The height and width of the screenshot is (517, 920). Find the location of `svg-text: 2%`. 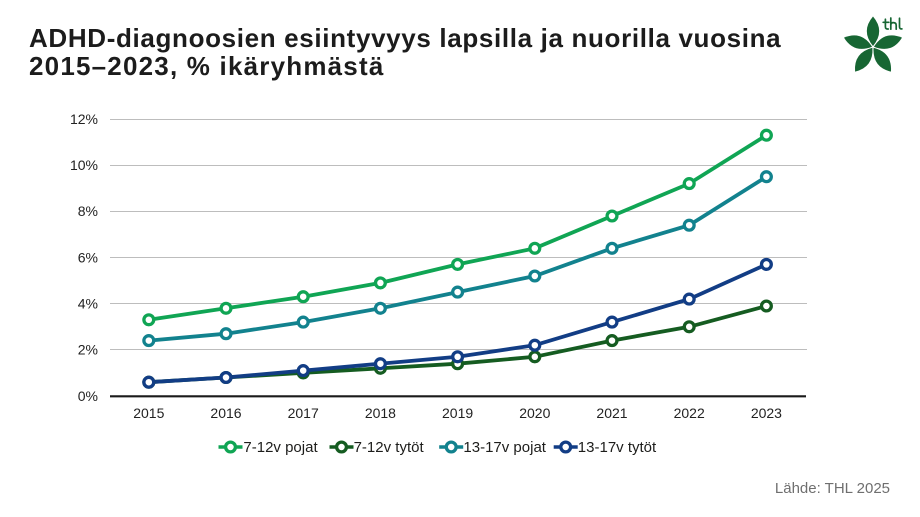

svg-text: 2% is located at coordinates (88, 350).